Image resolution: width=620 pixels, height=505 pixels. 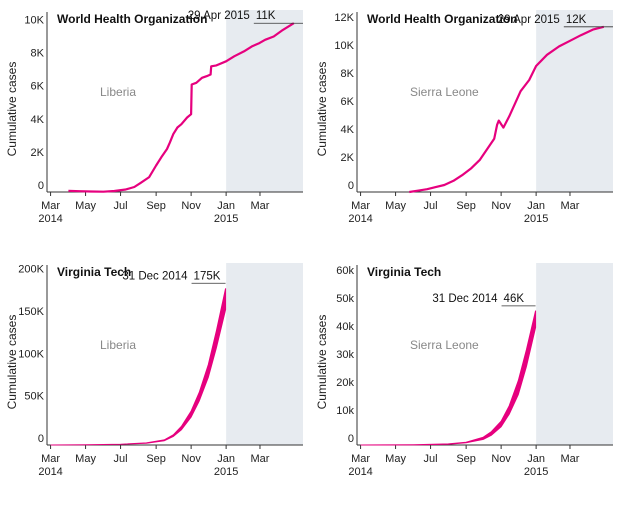 I want to click on y-tick-label: 12K, so click(x=344, y=18).